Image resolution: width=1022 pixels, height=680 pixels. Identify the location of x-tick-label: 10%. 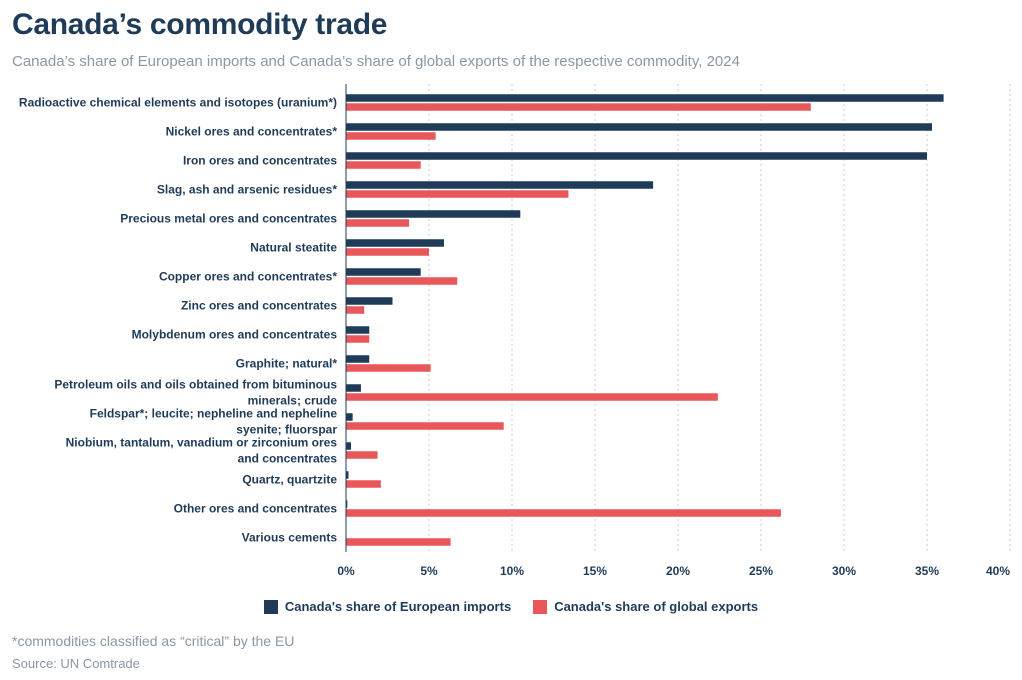
(512, 571).